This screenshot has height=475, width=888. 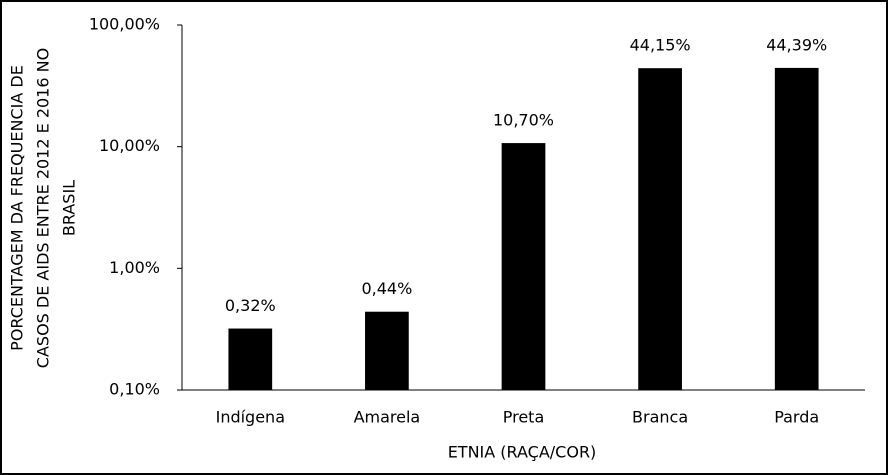 What do you see at coordinates (17, 208) in the screenshot?
I see `y-axis-label: PORCENTAGEM DA FREQUENCIA DE` at bounding box center [17, 208].